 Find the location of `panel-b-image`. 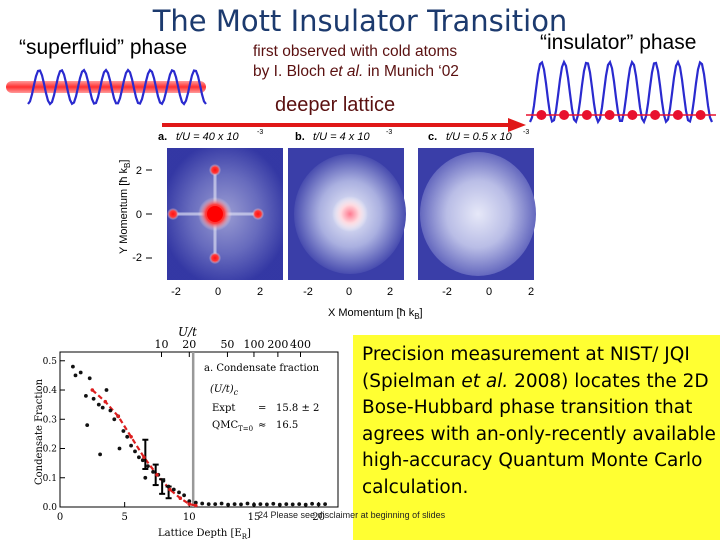

panel-b-image is located at coordinates (347, 214).